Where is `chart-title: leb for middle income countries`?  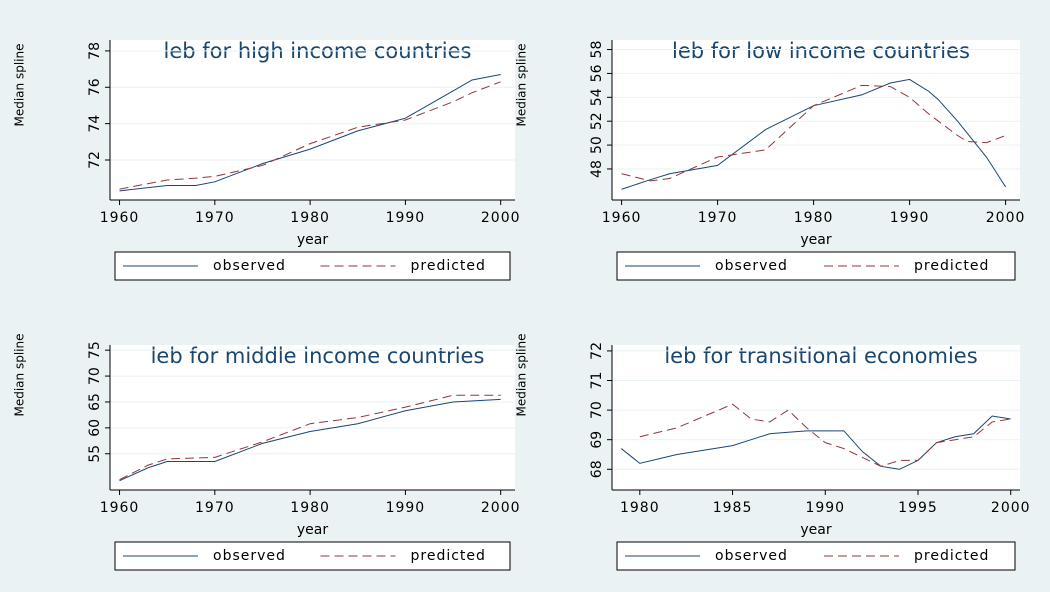
chart-title: leb for middle income countries is located at coordinates (318, 356).